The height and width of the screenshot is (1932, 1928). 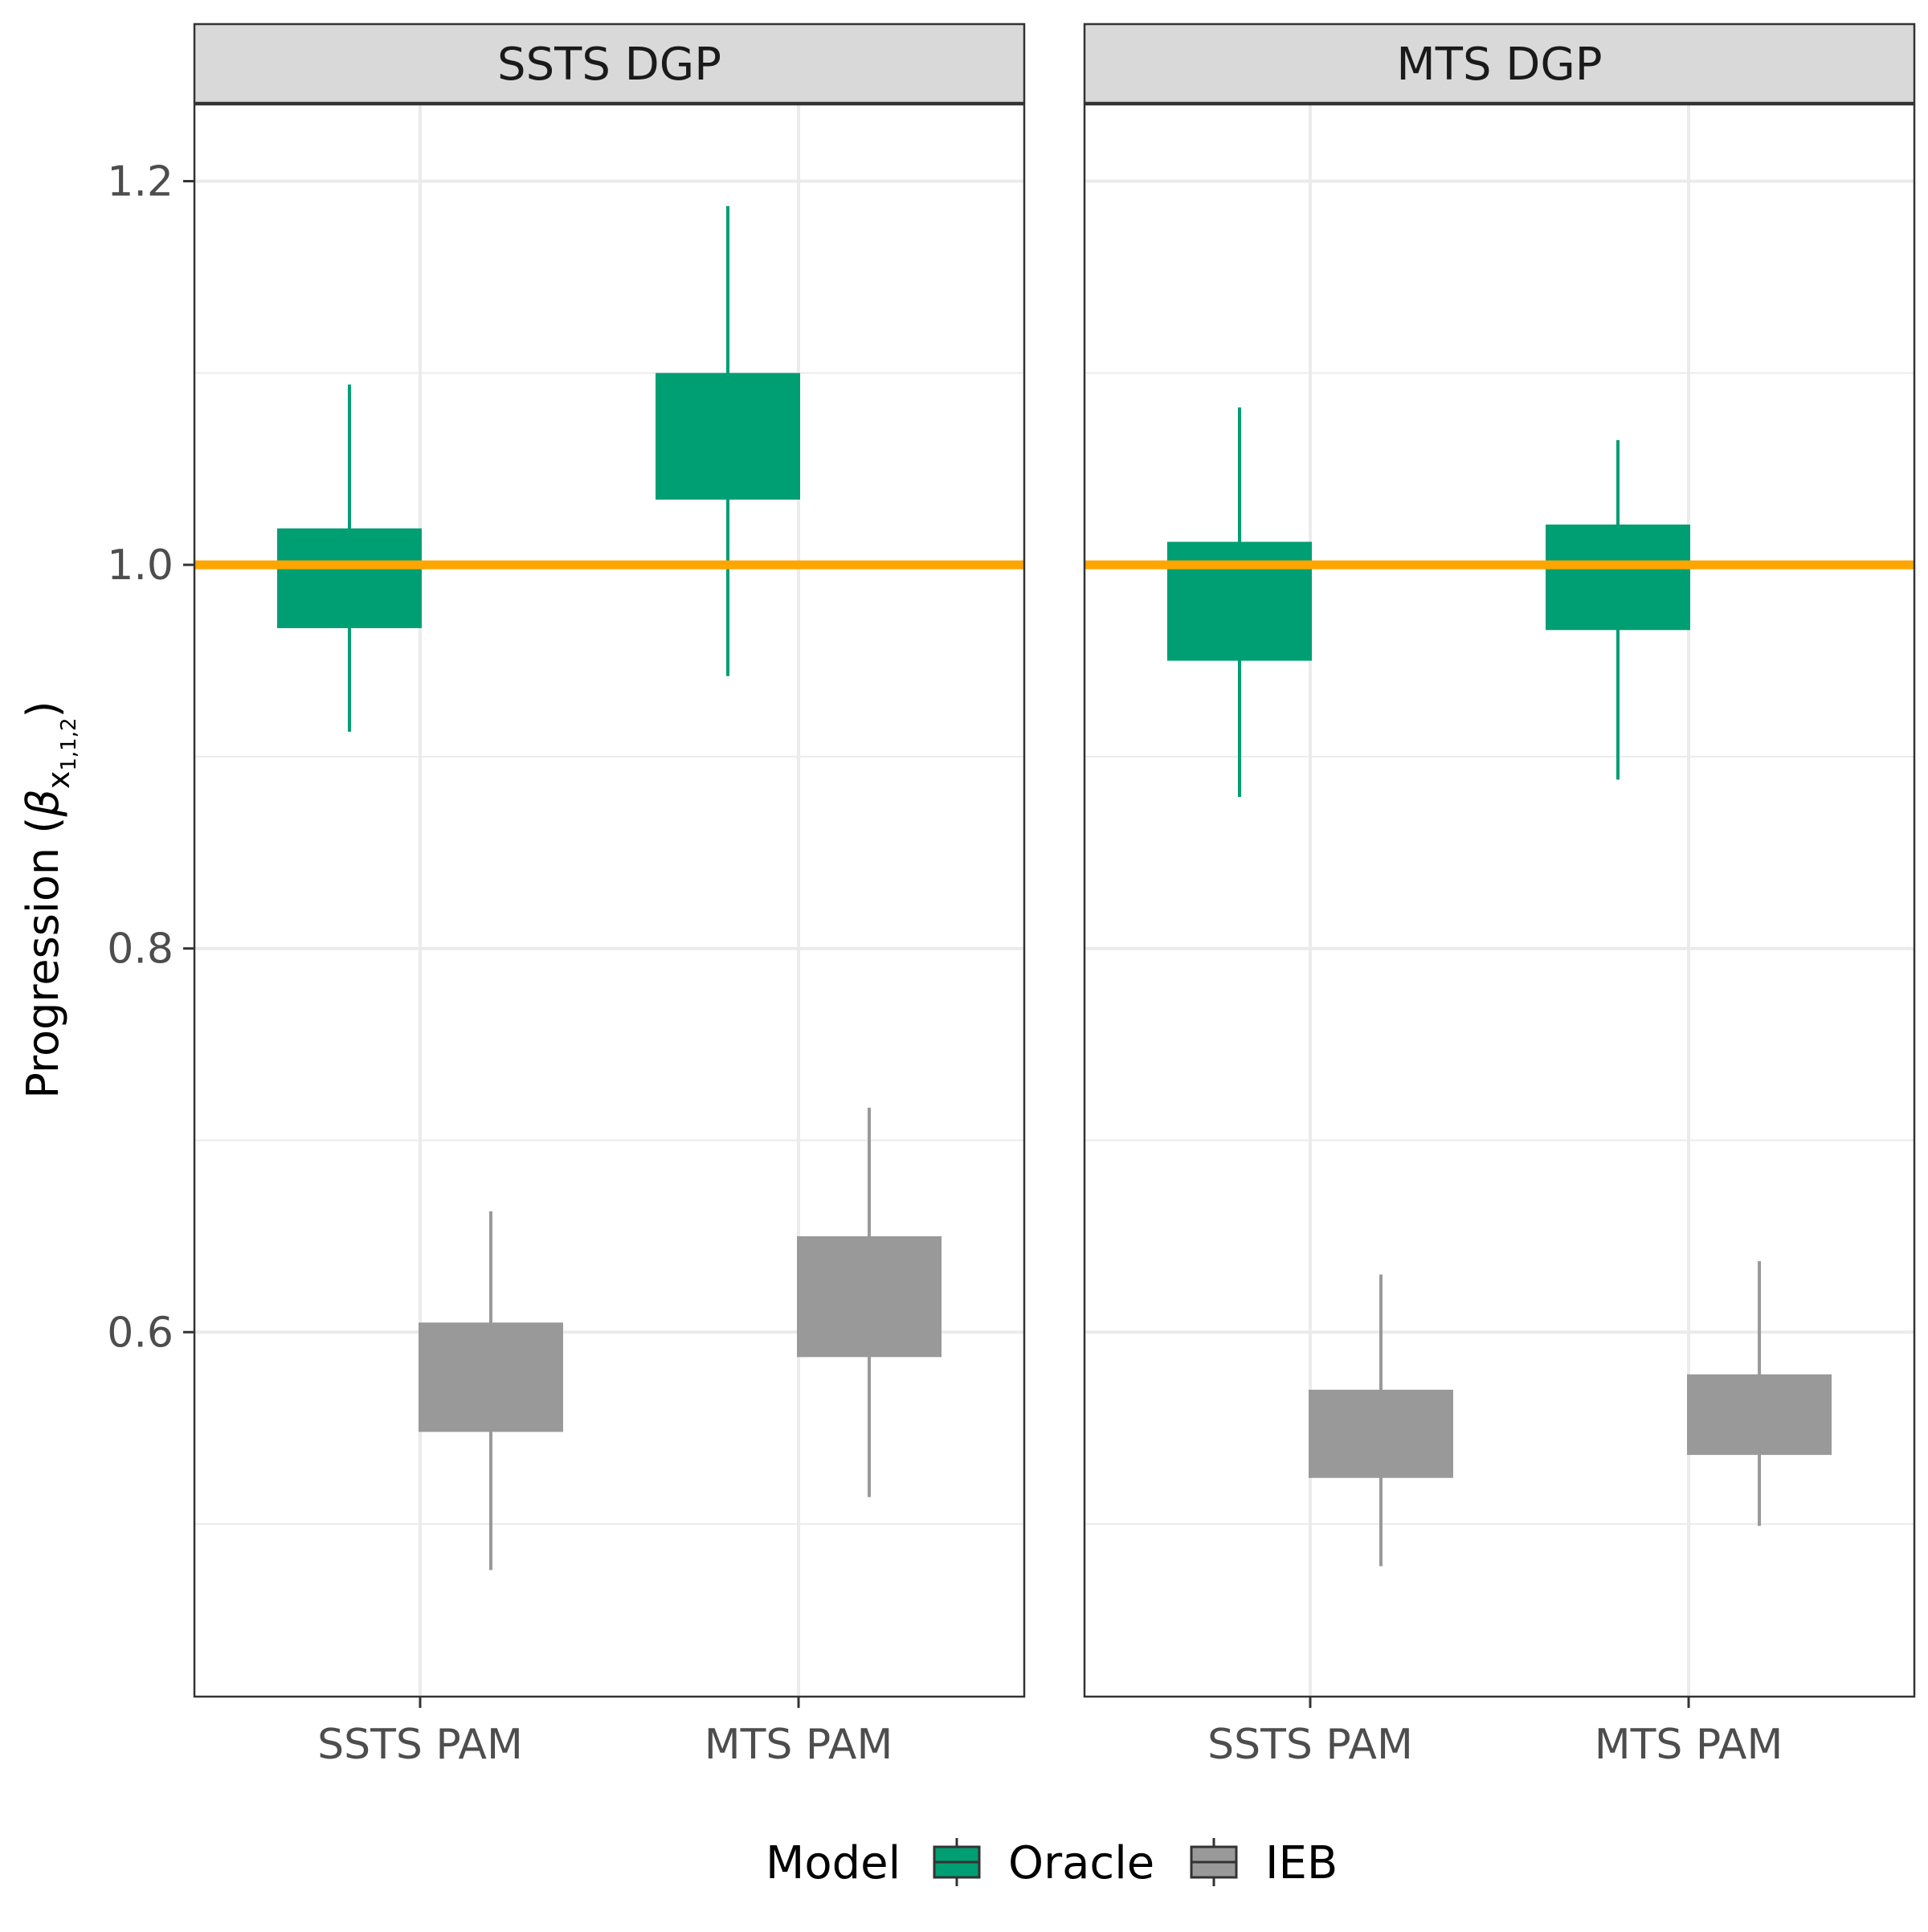 I want to click on legend-title: Model, so click(x=834, y=1863).